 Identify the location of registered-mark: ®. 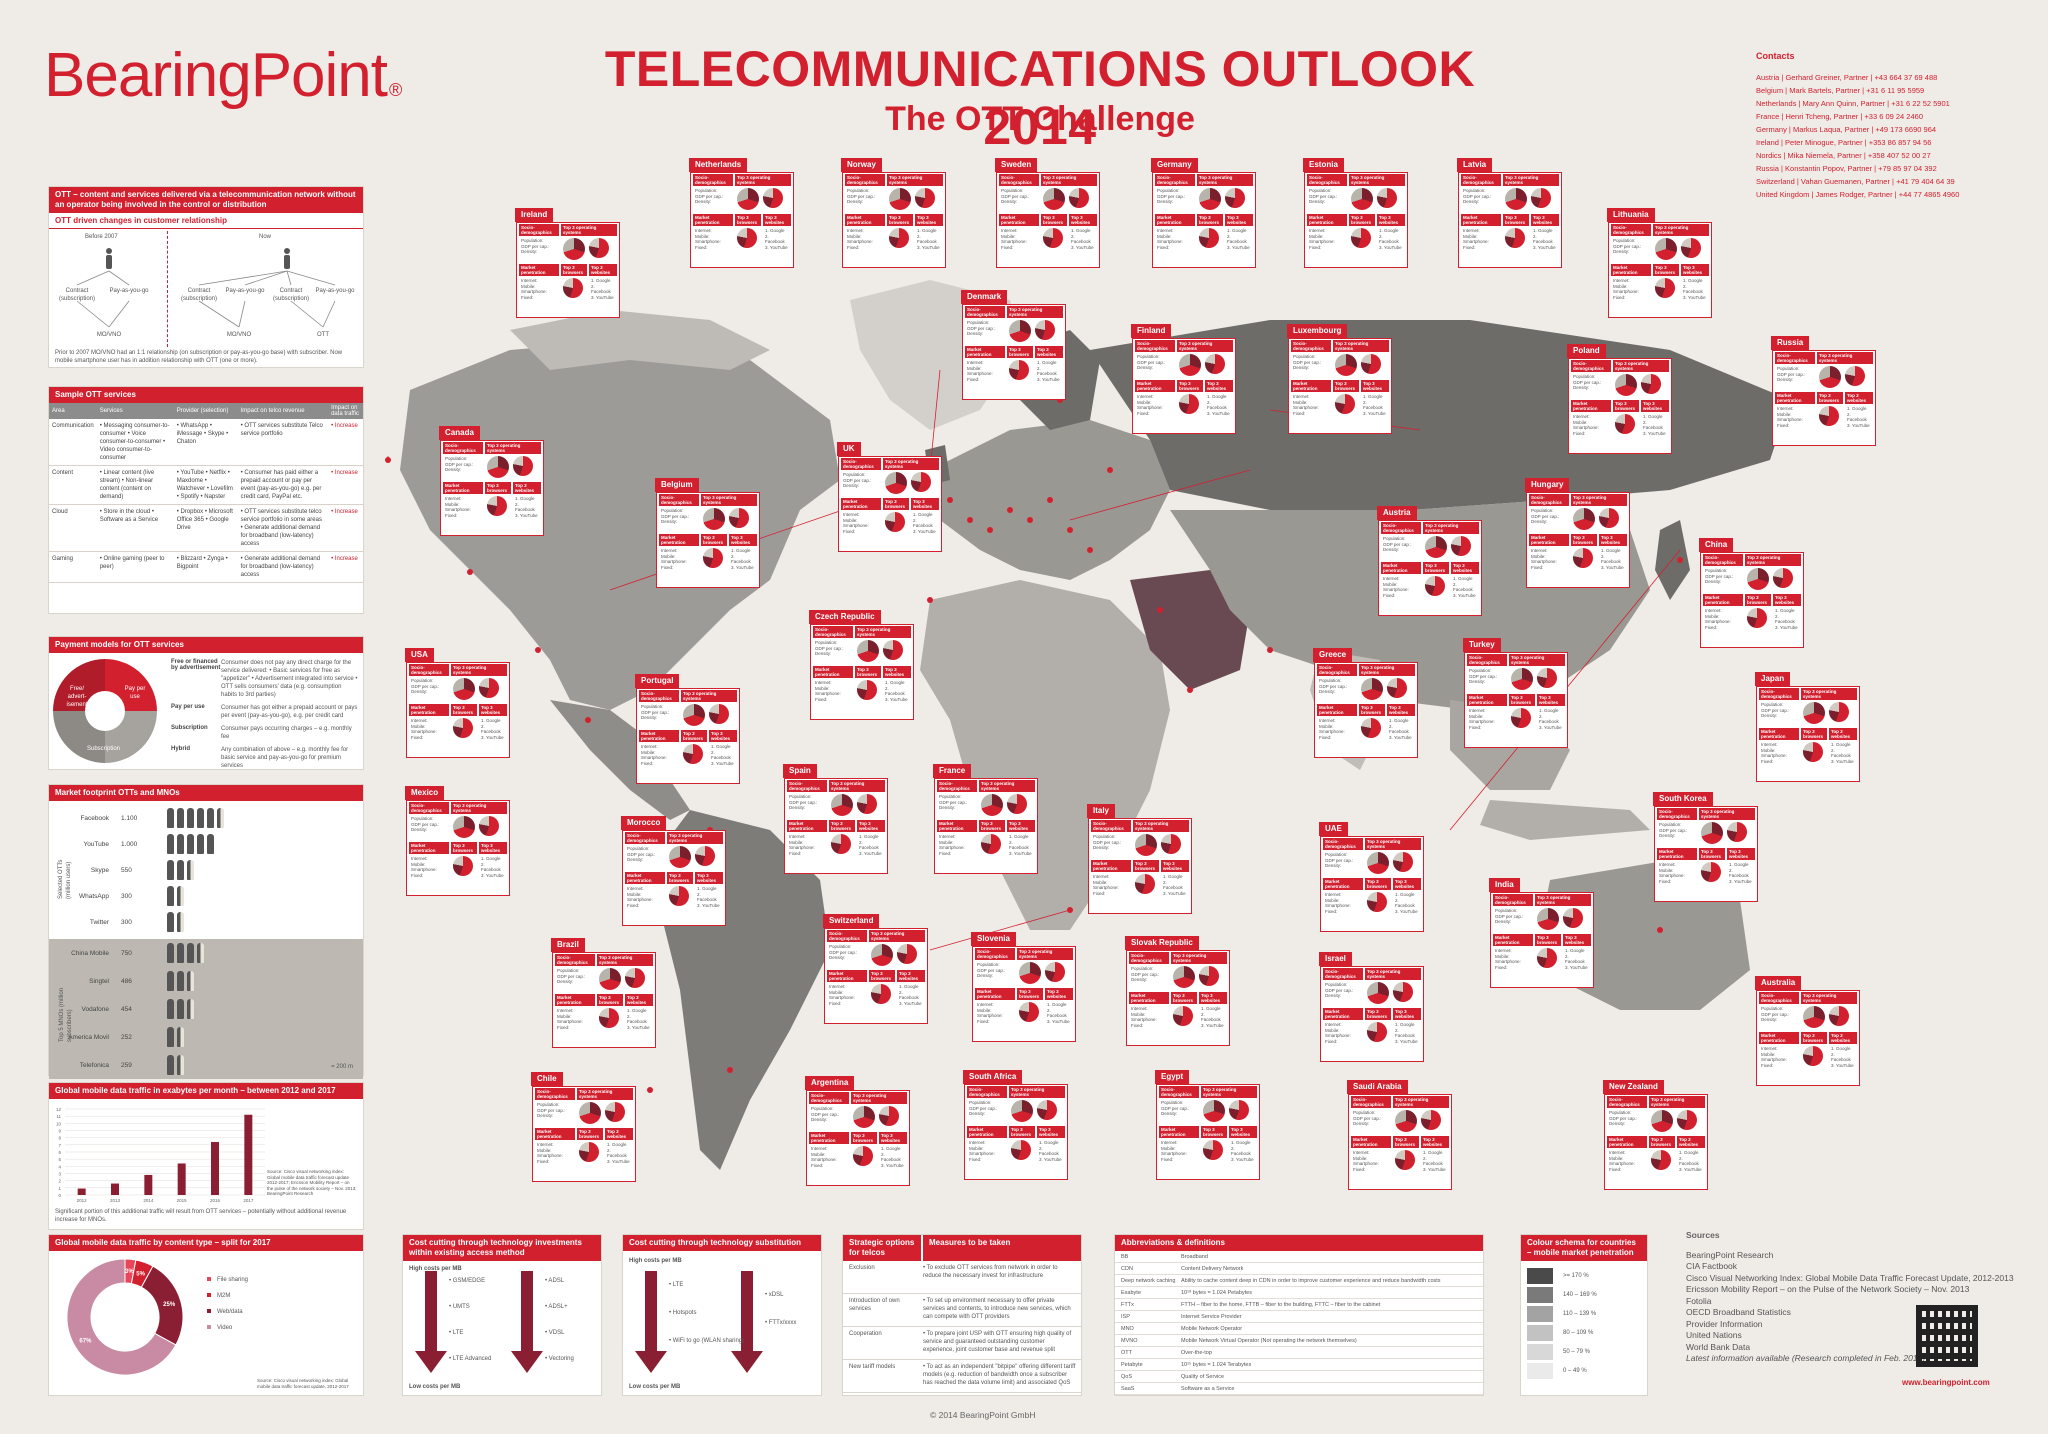
(395, 90).